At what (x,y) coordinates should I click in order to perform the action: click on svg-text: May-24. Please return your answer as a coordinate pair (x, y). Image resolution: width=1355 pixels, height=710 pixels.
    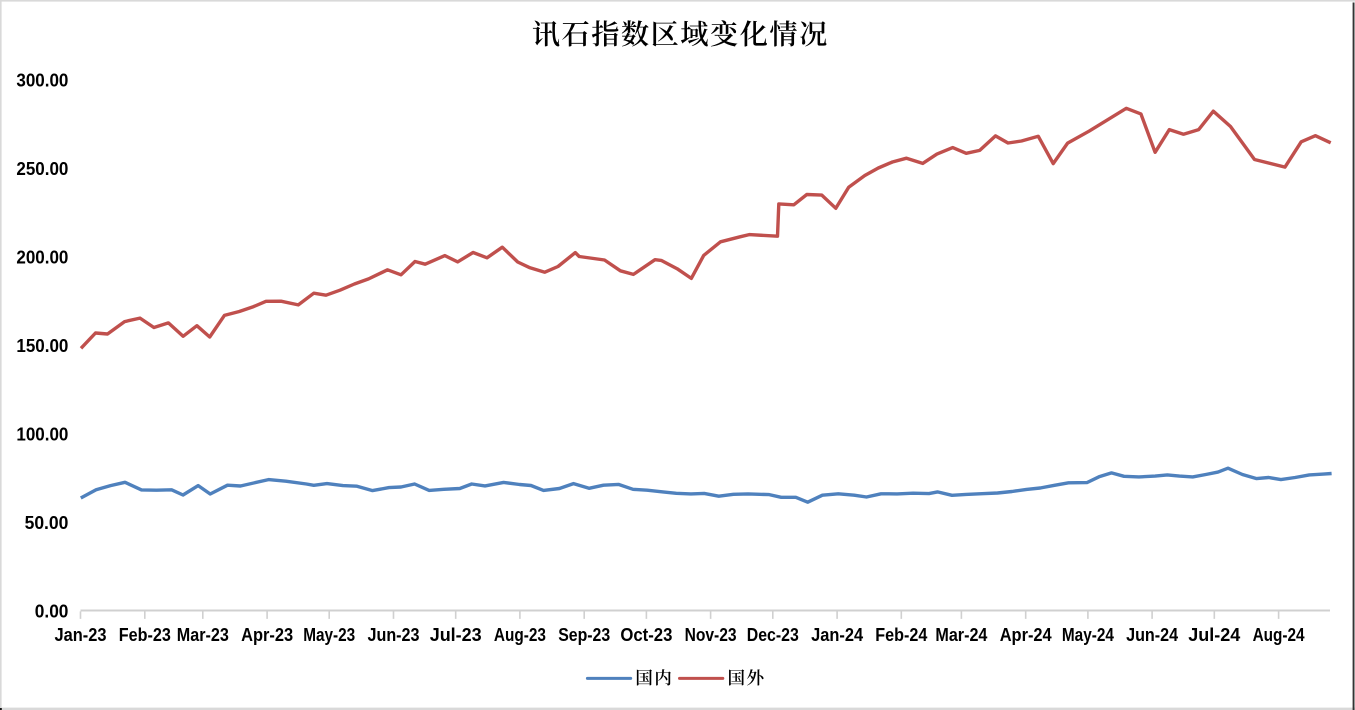
    Looking at the image, I should click on (1088, 634).